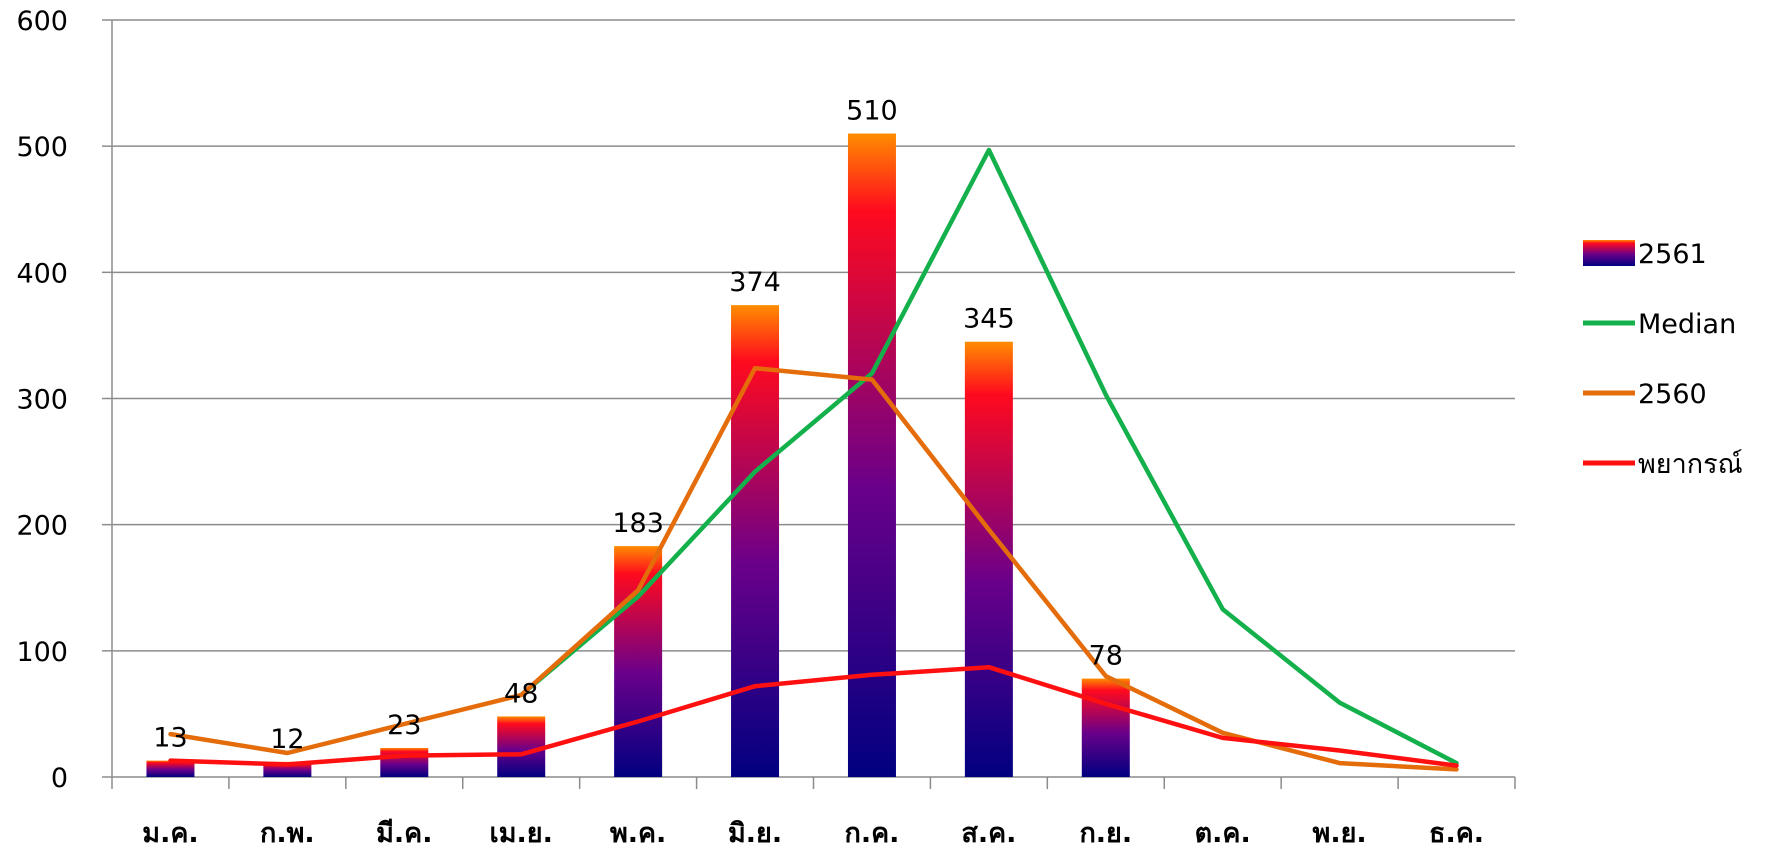  I want to click on x-tick-label: ก.ย., so click(1105, 833).